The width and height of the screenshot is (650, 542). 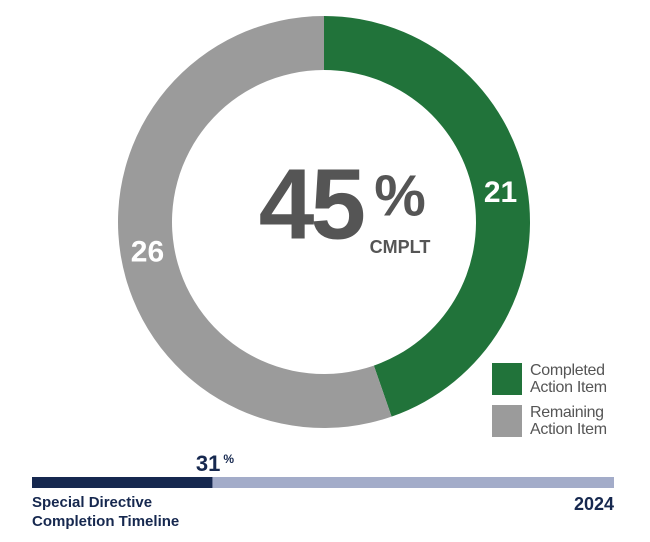 What do you see at coordinates (400, 247) in the screenshot?
I see `center-caption: CMPLT` at bounding box center [400, 247].